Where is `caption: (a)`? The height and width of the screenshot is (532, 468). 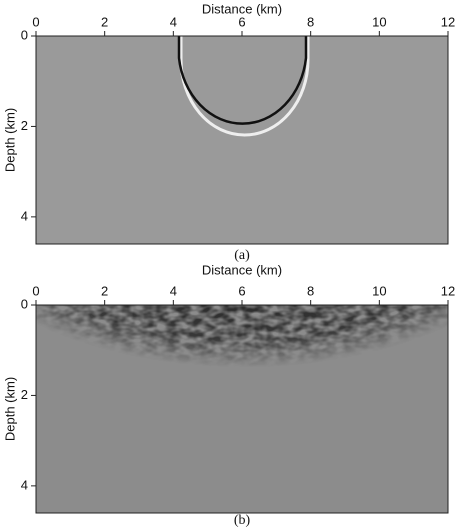
caption: (a) is located at coordinates (242, 255).